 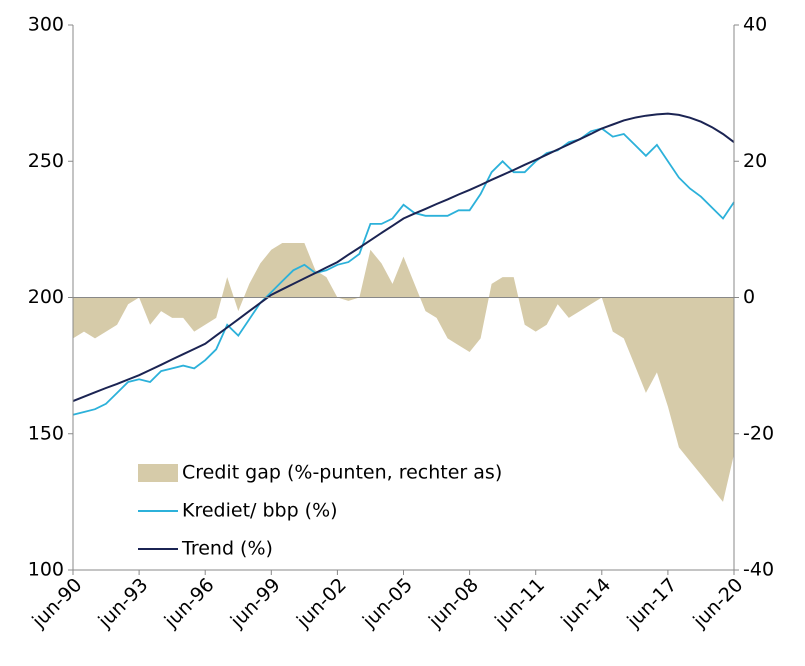 What do you see at coordinates (227, 549) in the screenshot?
I see `legend-label: Trend (%)` at bounding box center [227, 549].